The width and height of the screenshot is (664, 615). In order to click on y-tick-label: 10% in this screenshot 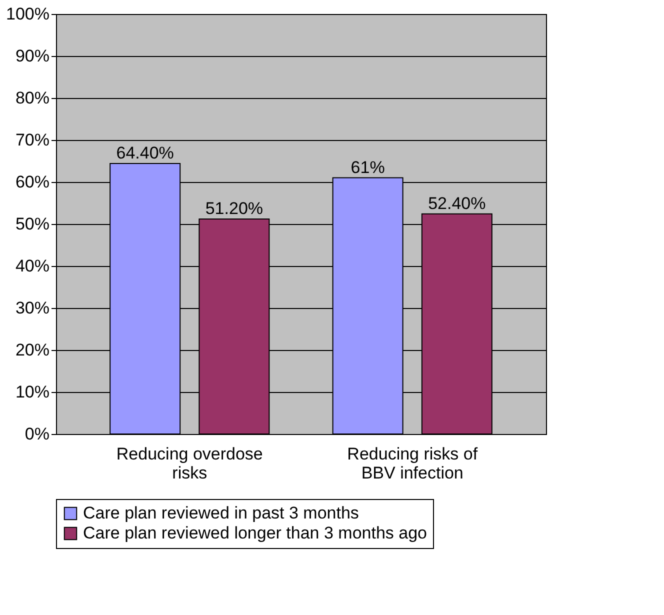, I will do `click(32, 392)`.